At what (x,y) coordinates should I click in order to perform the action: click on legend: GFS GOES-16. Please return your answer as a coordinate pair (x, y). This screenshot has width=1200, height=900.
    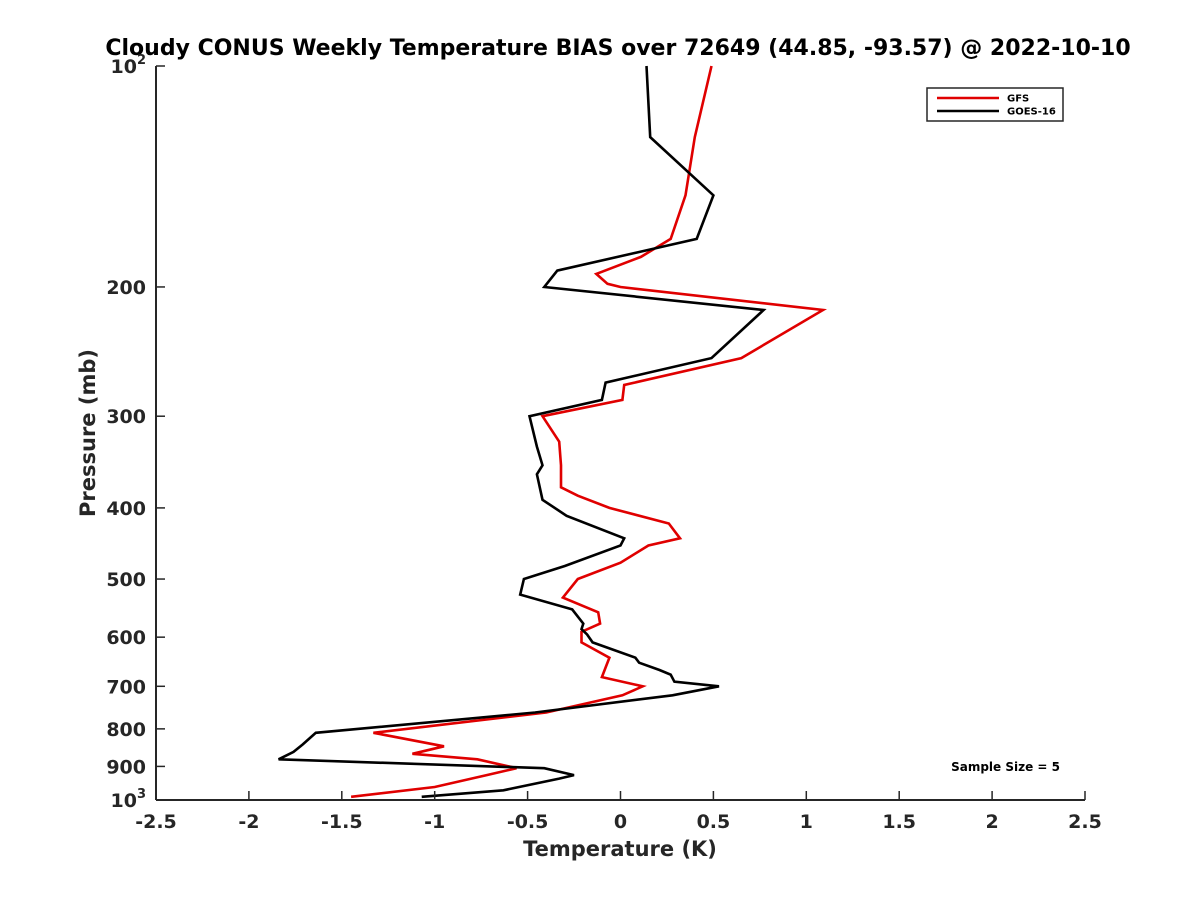
    Looking at the image, I should click on (995, 104).